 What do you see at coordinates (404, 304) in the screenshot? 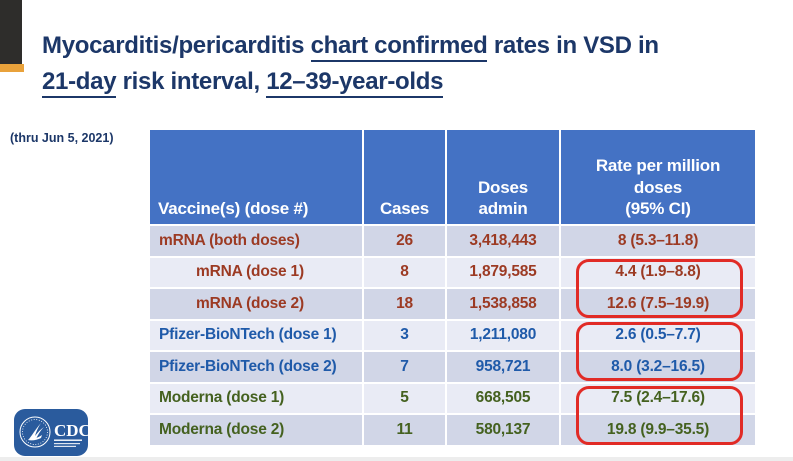
I see `cases-cell: 18` at bounding box center [404, 304].